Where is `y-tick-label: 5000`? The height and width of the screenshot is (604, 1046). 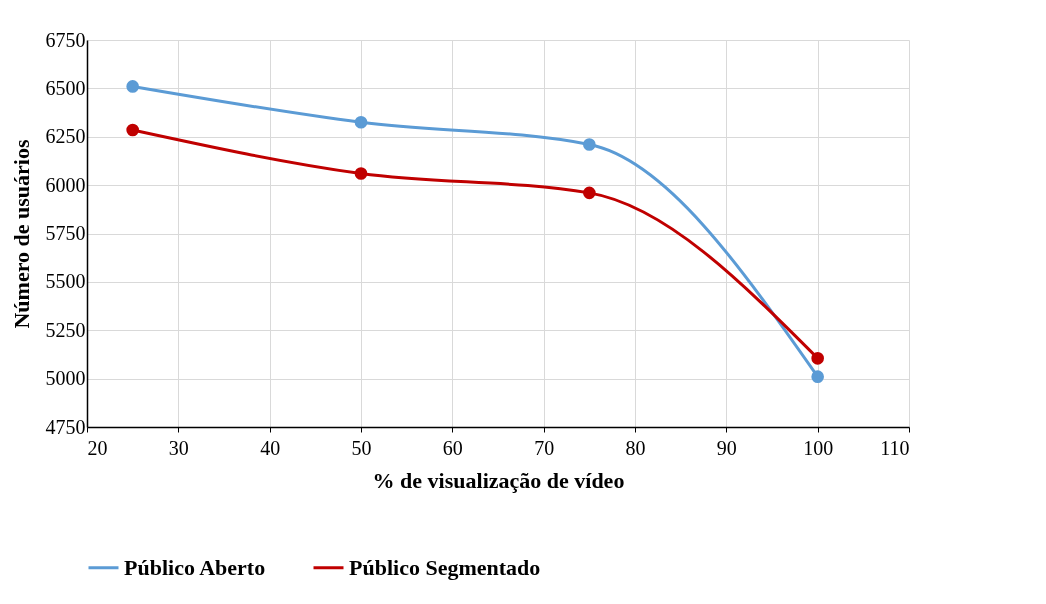
y-tick-label: 5000 is located at coordinates (65, 378).